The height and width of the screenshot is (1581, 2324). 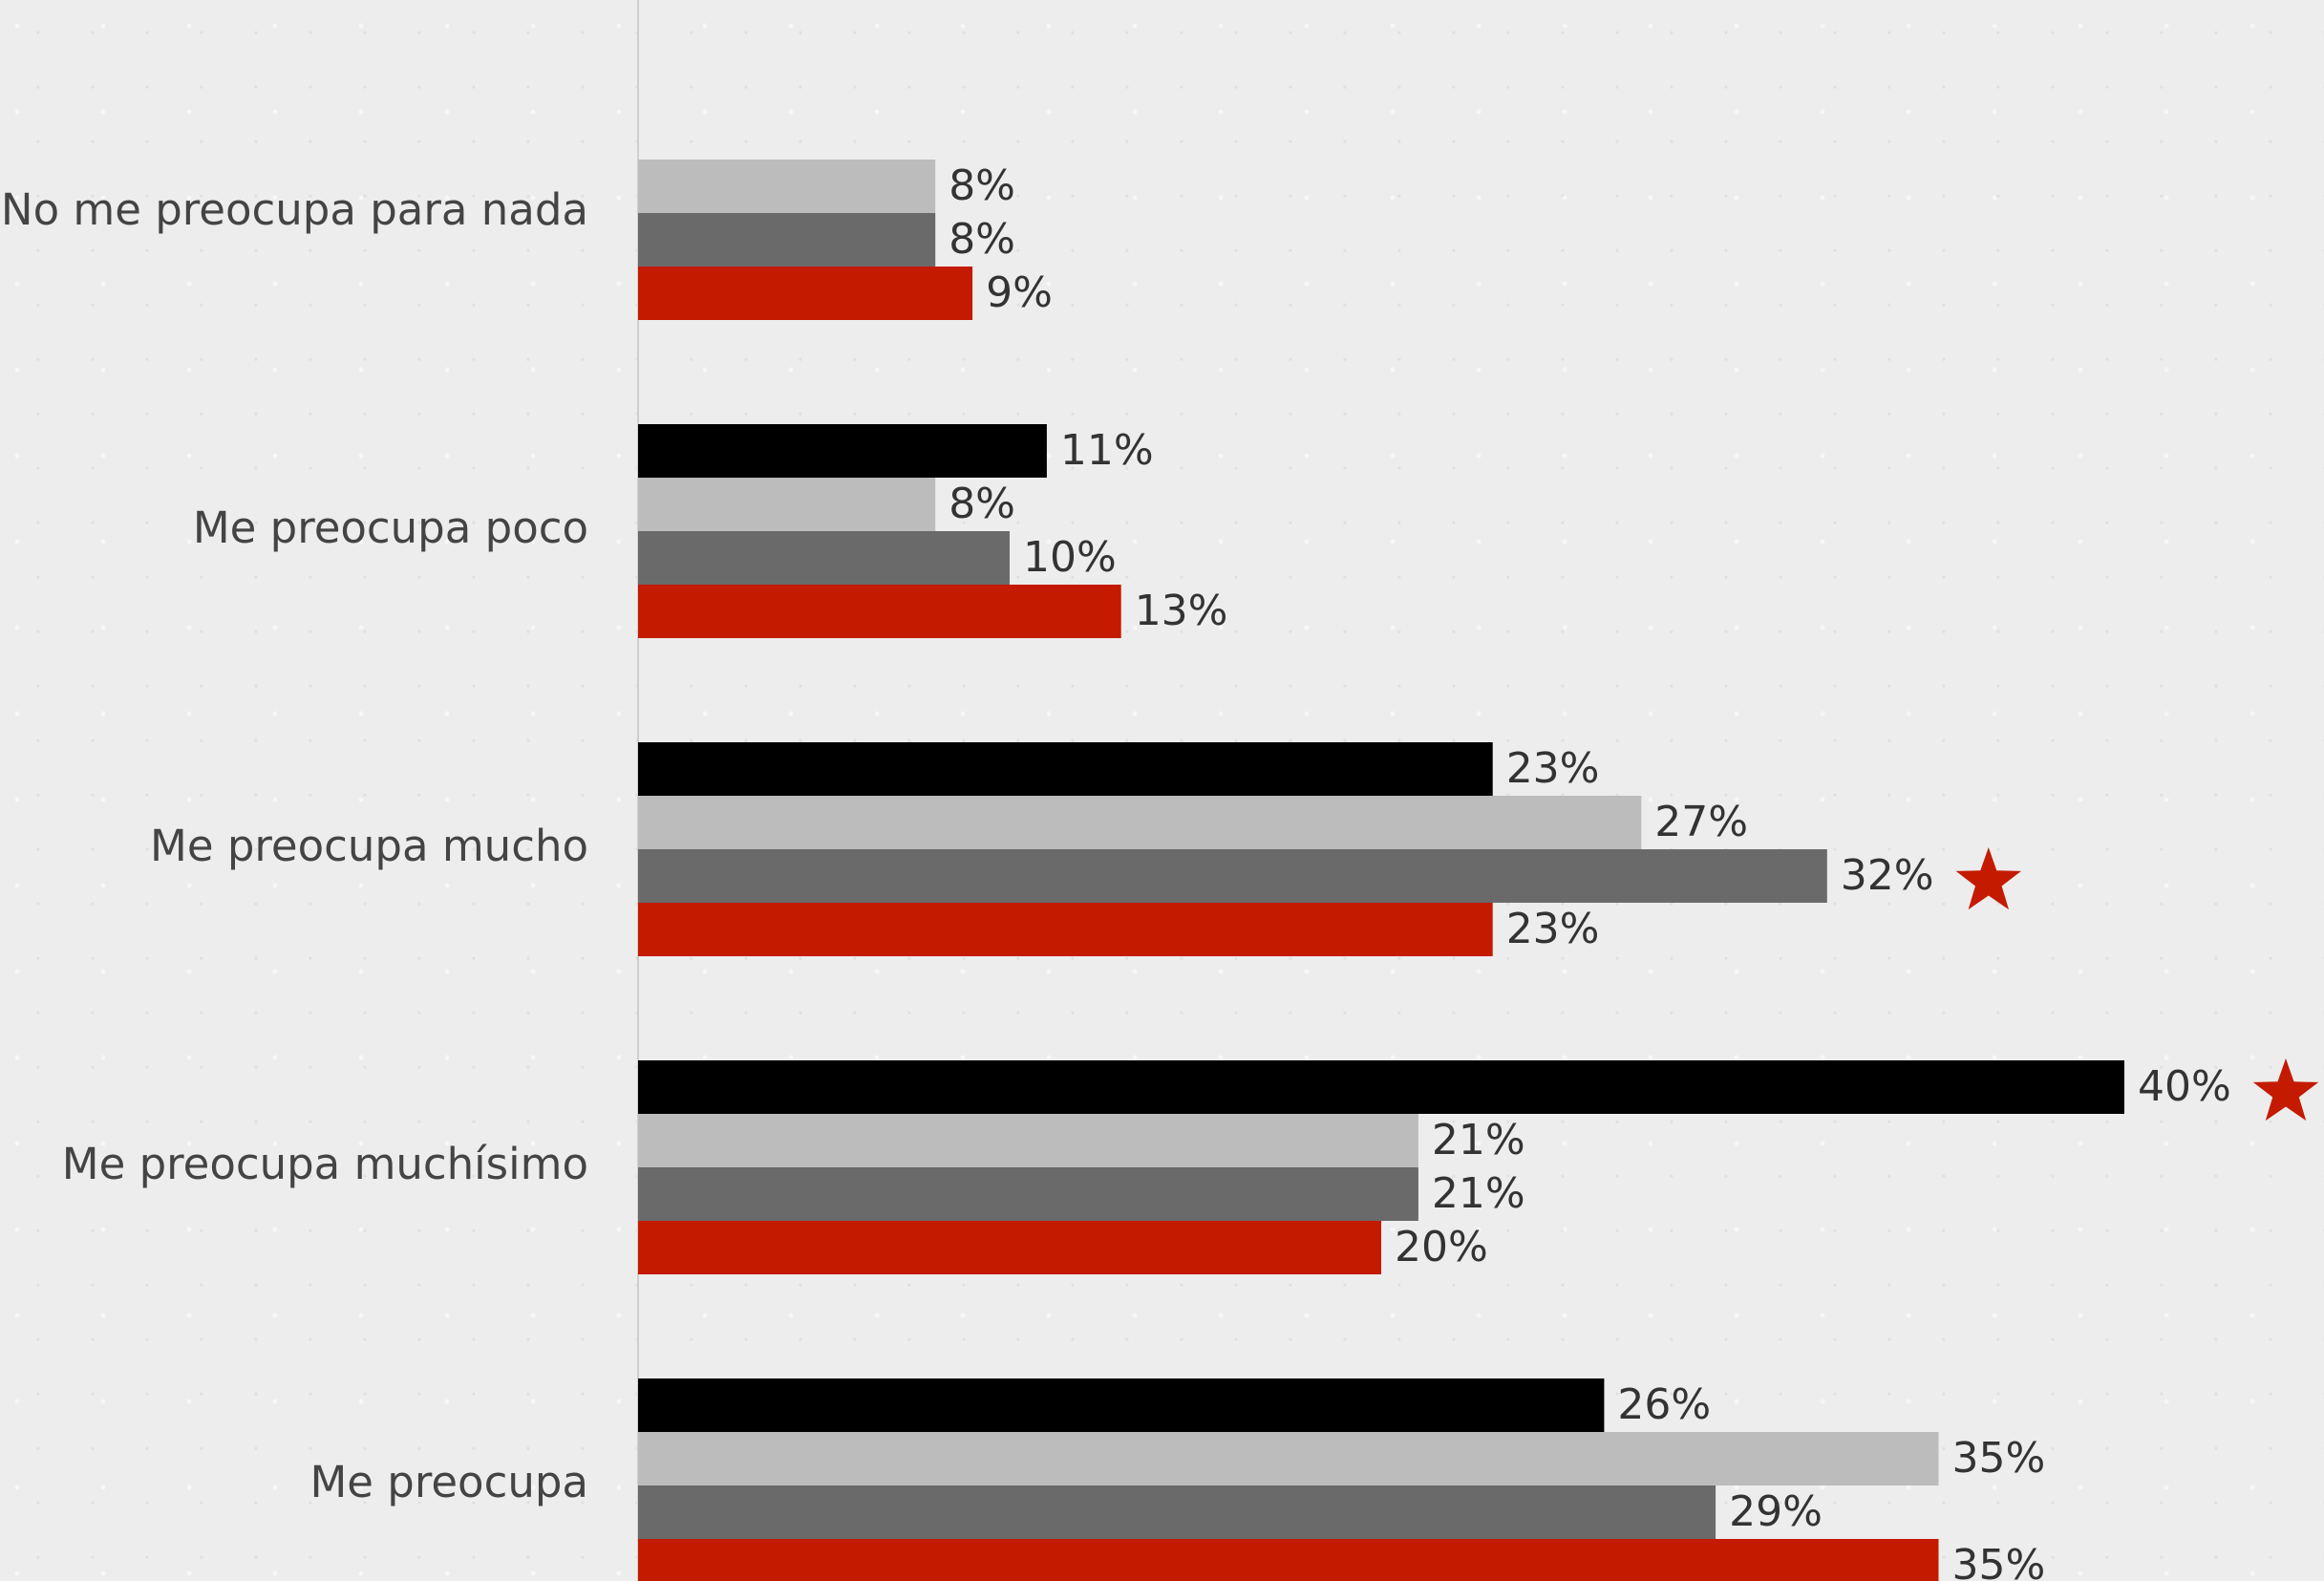 What do you see at coordinates (295, 209) in the screenshot?
I see `category-label: No me preocupa para nada` at bounding box center [295, 209].